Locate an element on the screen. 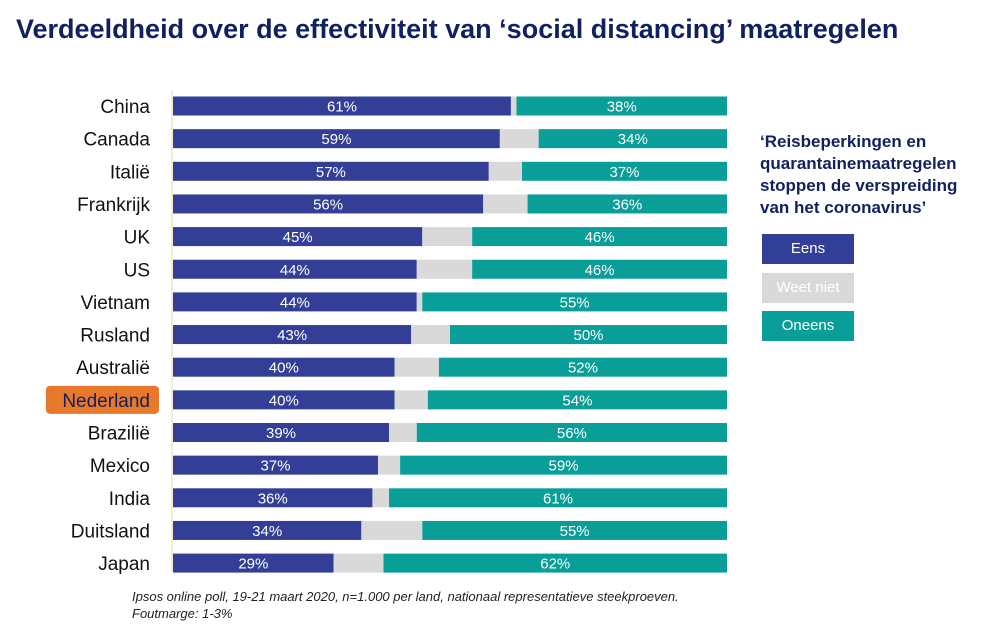 The height and width of the screenshot is (636, 993). legend-weet-niet-label: Weet niet is located at coordinates (808, 287).